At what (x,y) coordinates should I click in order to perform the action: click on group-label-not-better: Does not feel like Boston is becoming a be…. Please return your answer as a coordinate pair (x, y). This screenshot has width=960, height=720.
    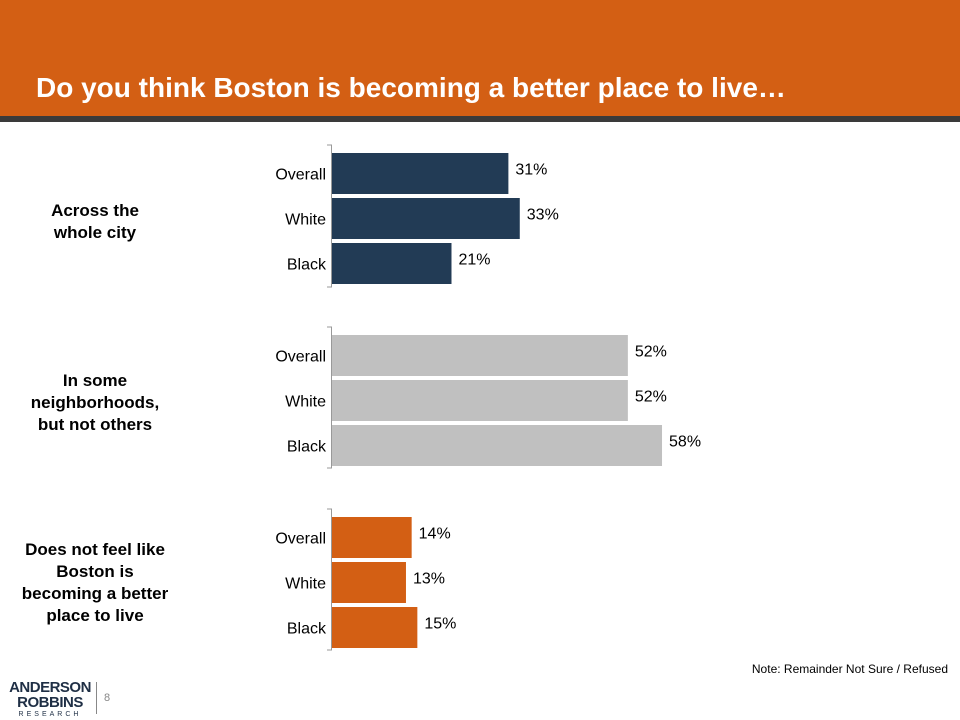
    Looking at the image, I should click on (95, 583).